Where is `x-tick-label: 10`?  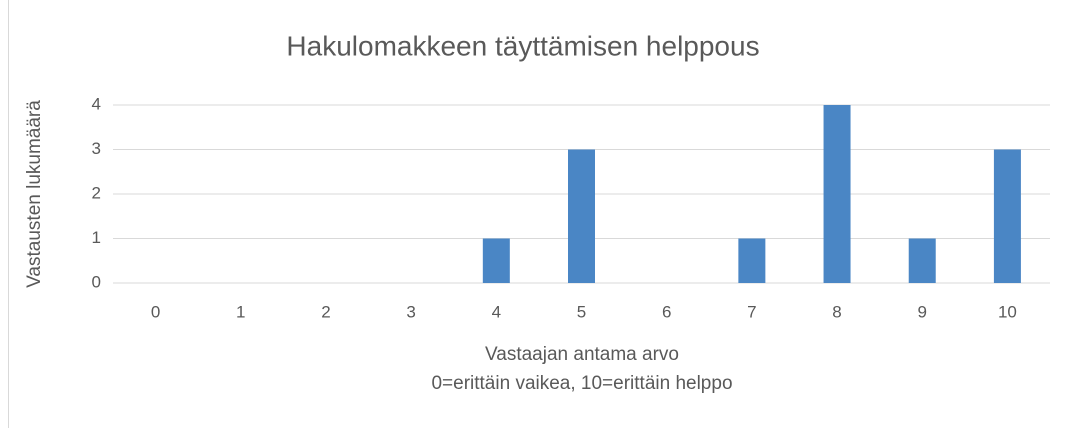 x-tick-label: 10 is located at coordinates (1007, 311).